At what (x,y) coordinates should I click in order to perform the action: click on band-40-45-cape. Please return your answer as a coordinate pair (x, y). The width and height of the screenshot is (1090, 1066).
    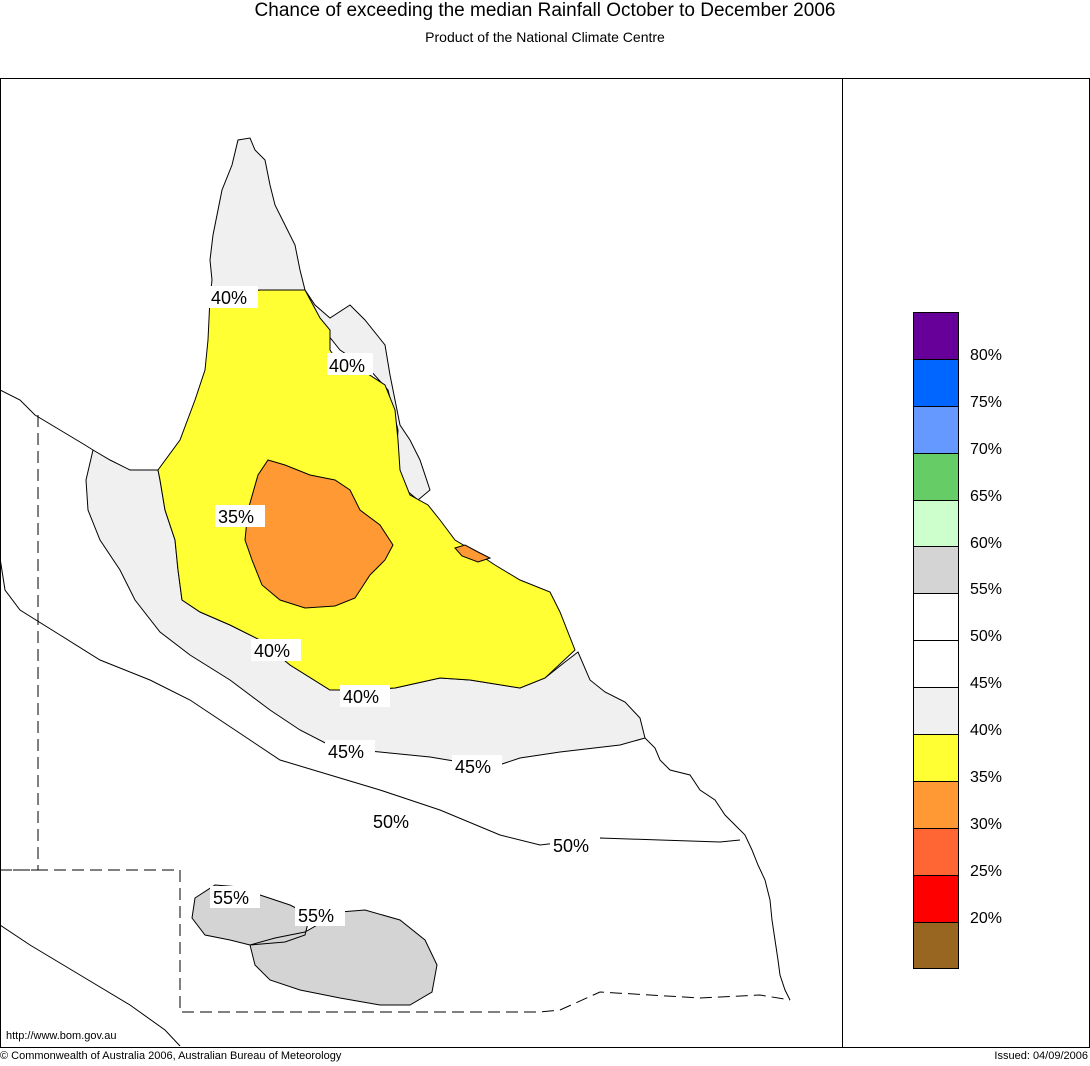
    Looking at the image, I should click on (257, 218).